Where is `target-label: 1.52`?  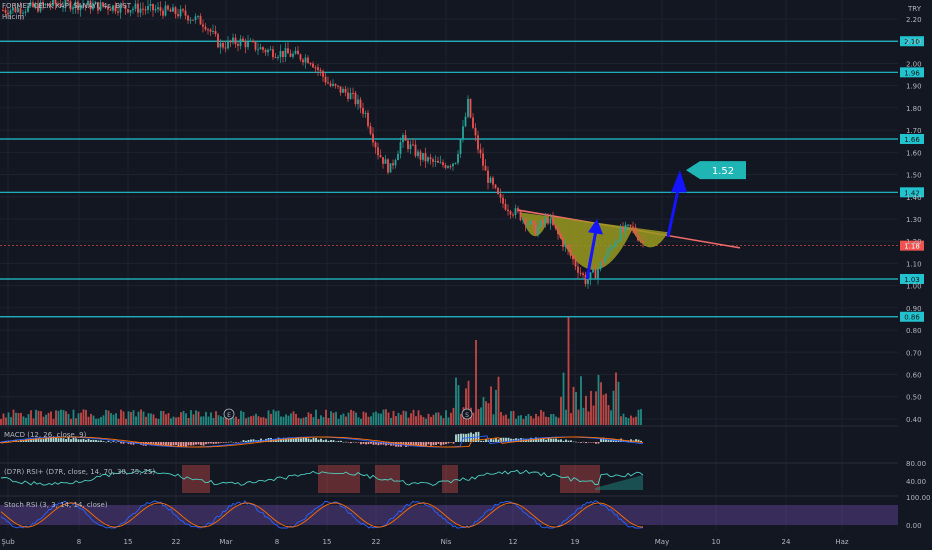
target-label: 1.52 is located at coordinates (716, 170).